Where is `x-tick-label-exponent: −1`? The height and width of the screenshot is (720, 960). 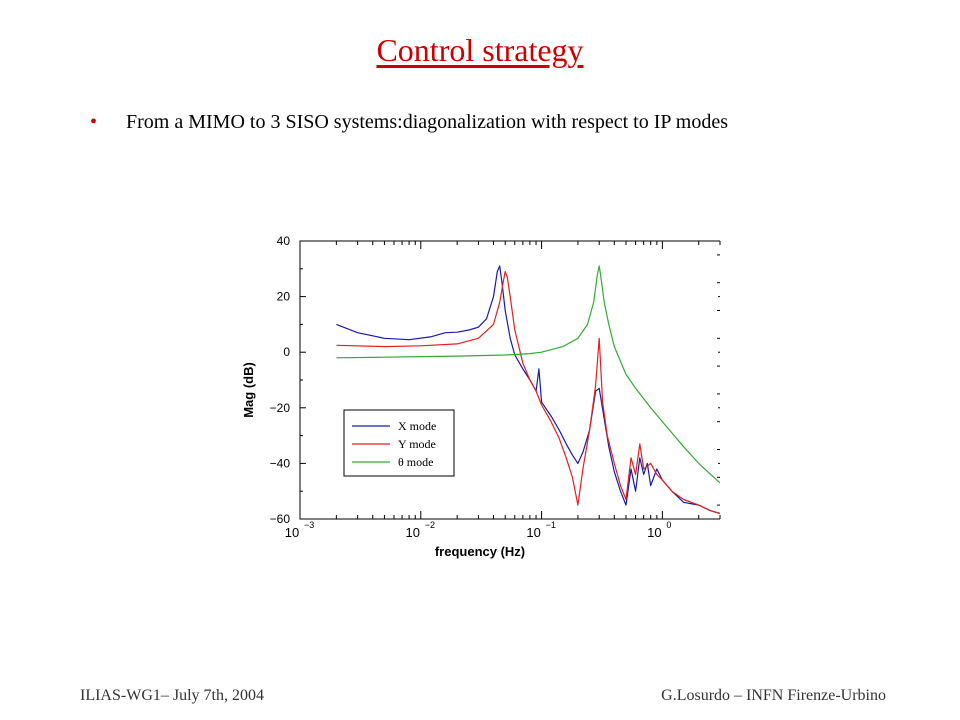 x-tick-label-exponent: −1 is located at coordinates (551, 525).